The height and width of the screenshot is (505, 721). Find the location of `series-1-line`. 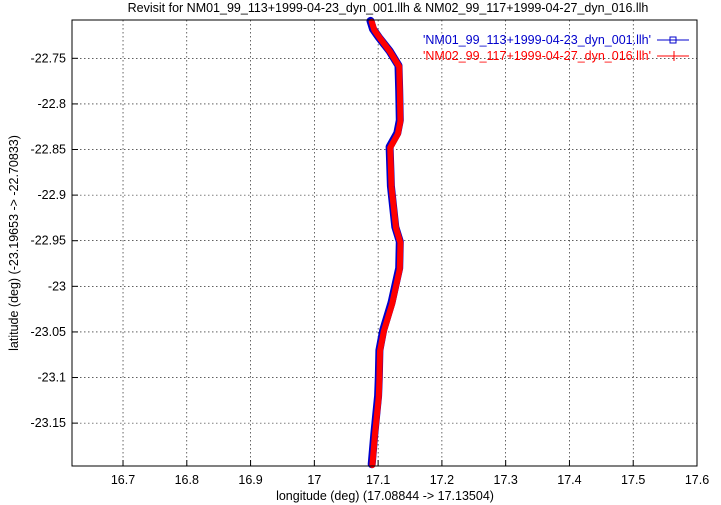

series-1-line is located at coordinates (385, 242).